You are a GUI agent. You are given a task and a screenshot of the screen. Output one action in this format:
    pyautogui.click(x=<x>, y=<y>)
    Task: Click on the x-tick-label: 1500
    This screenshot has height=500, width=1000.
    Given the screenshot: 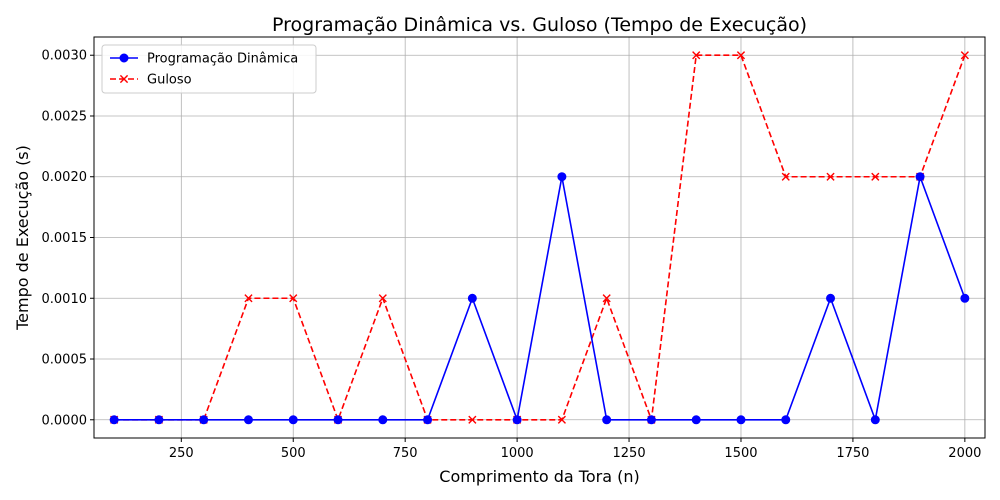 What is the action you would take?
    pyautogui.click(x=740, y=453)
    